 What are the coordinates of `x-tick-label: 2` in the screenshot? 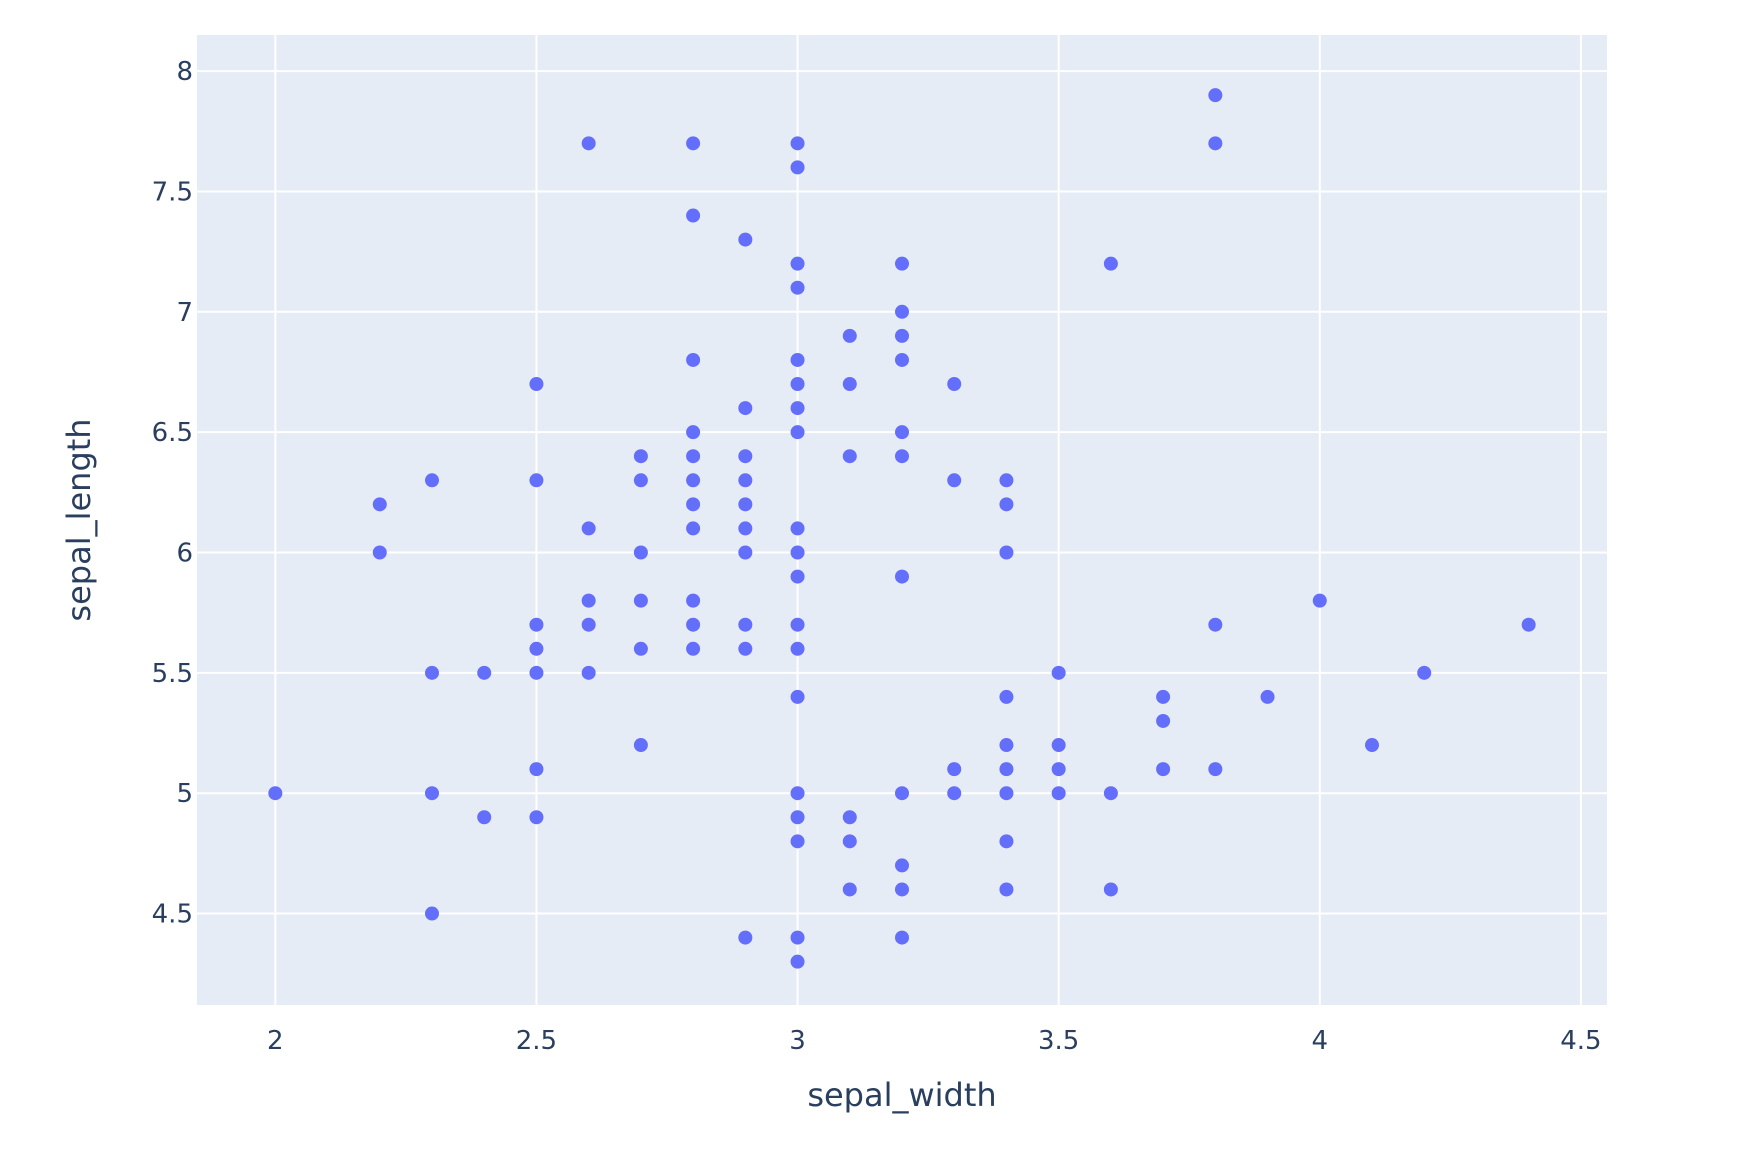 It's located at (275, 1041).